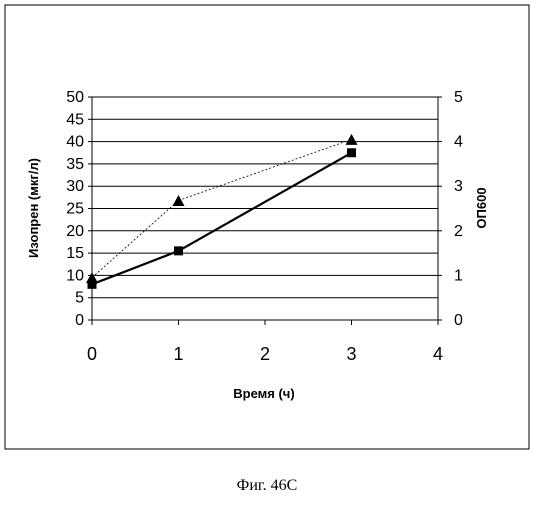 The image size is (534, 505). Describe the element at coordinates (75, 164) in the screenshot. I see `y-tick-label: 35` at that location.